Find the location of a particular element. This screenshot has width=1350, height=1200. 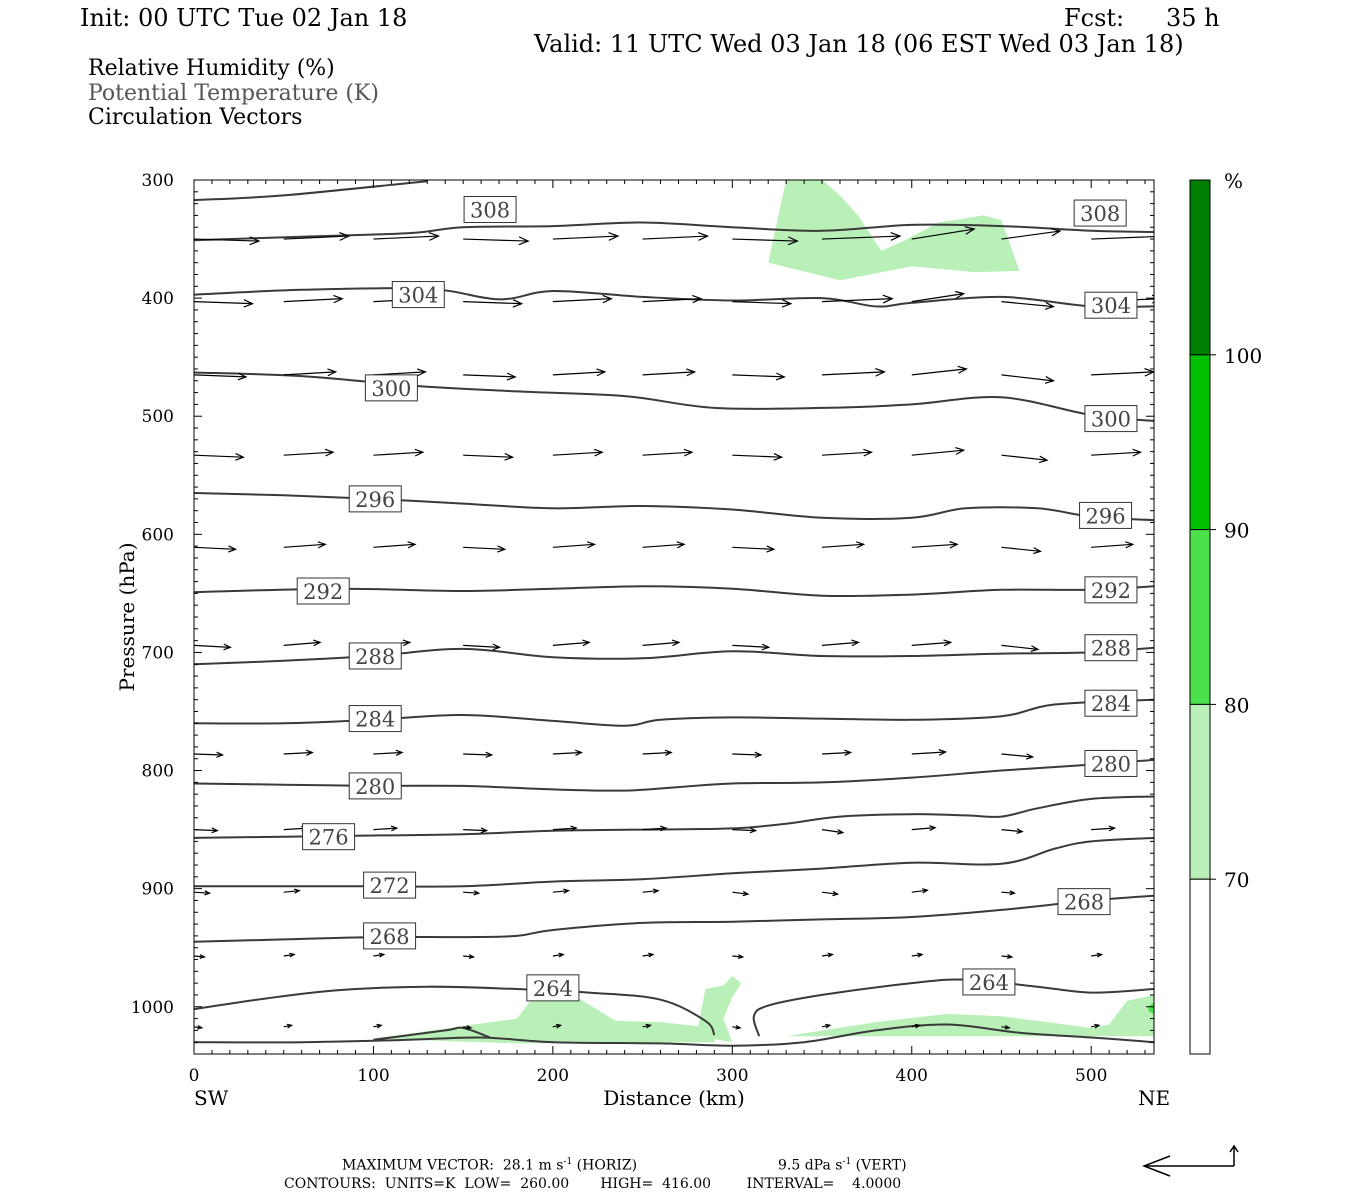

contour-label: 300 is located at coordinates (1111, 420).